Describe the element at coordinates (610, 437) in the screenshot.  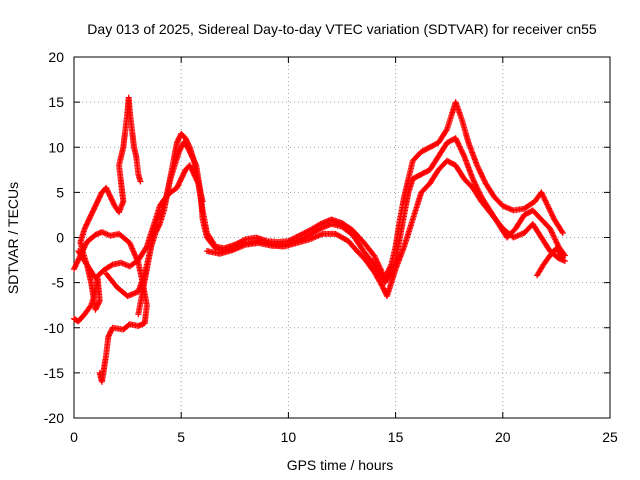
I see `x-tick-label: 25` at that location.